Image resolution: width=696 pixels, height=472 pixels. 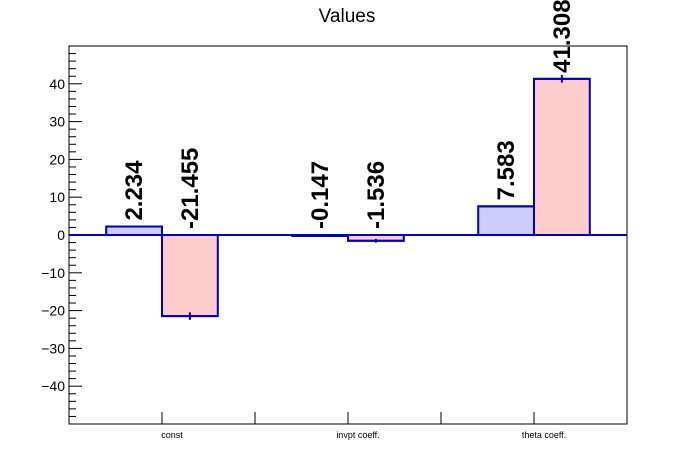 What do you see at coordinates (57, 84) in the screenshot?
I see `y-tick-label: 40` at bounding box center [57, 84].